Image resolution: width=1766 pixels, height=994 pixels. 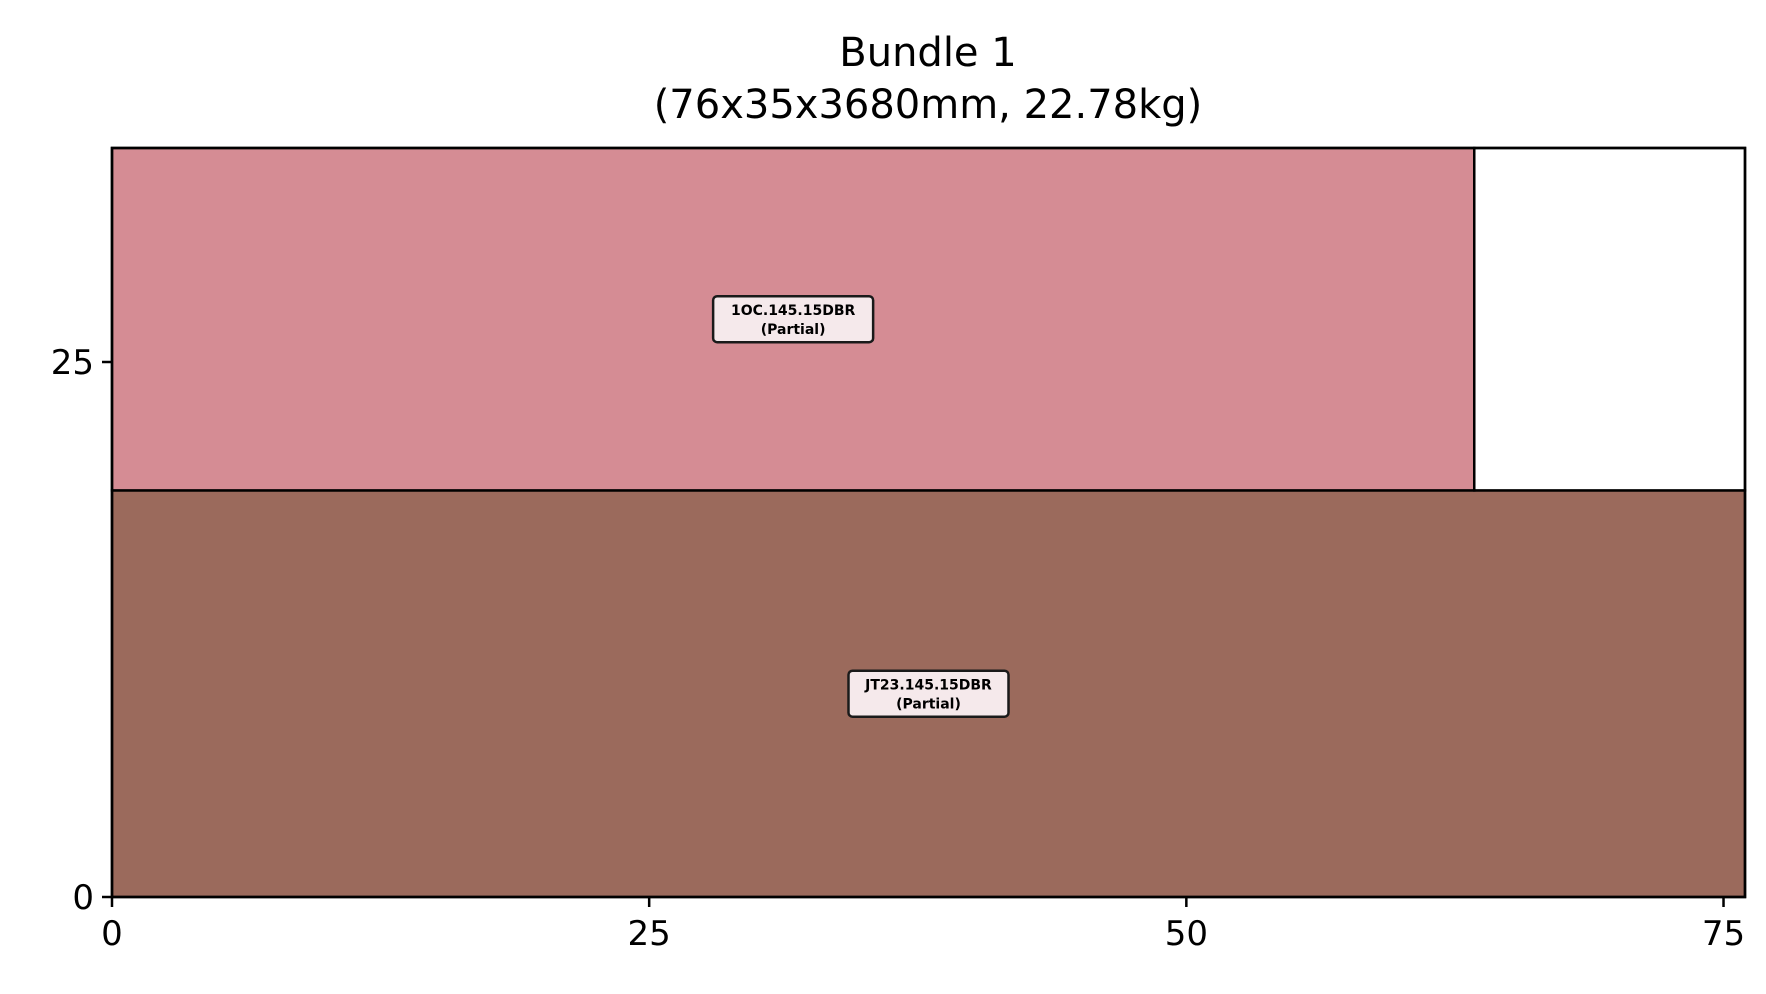 I want to click on chart-title: Bundle 1, so click(x=927, y=53).